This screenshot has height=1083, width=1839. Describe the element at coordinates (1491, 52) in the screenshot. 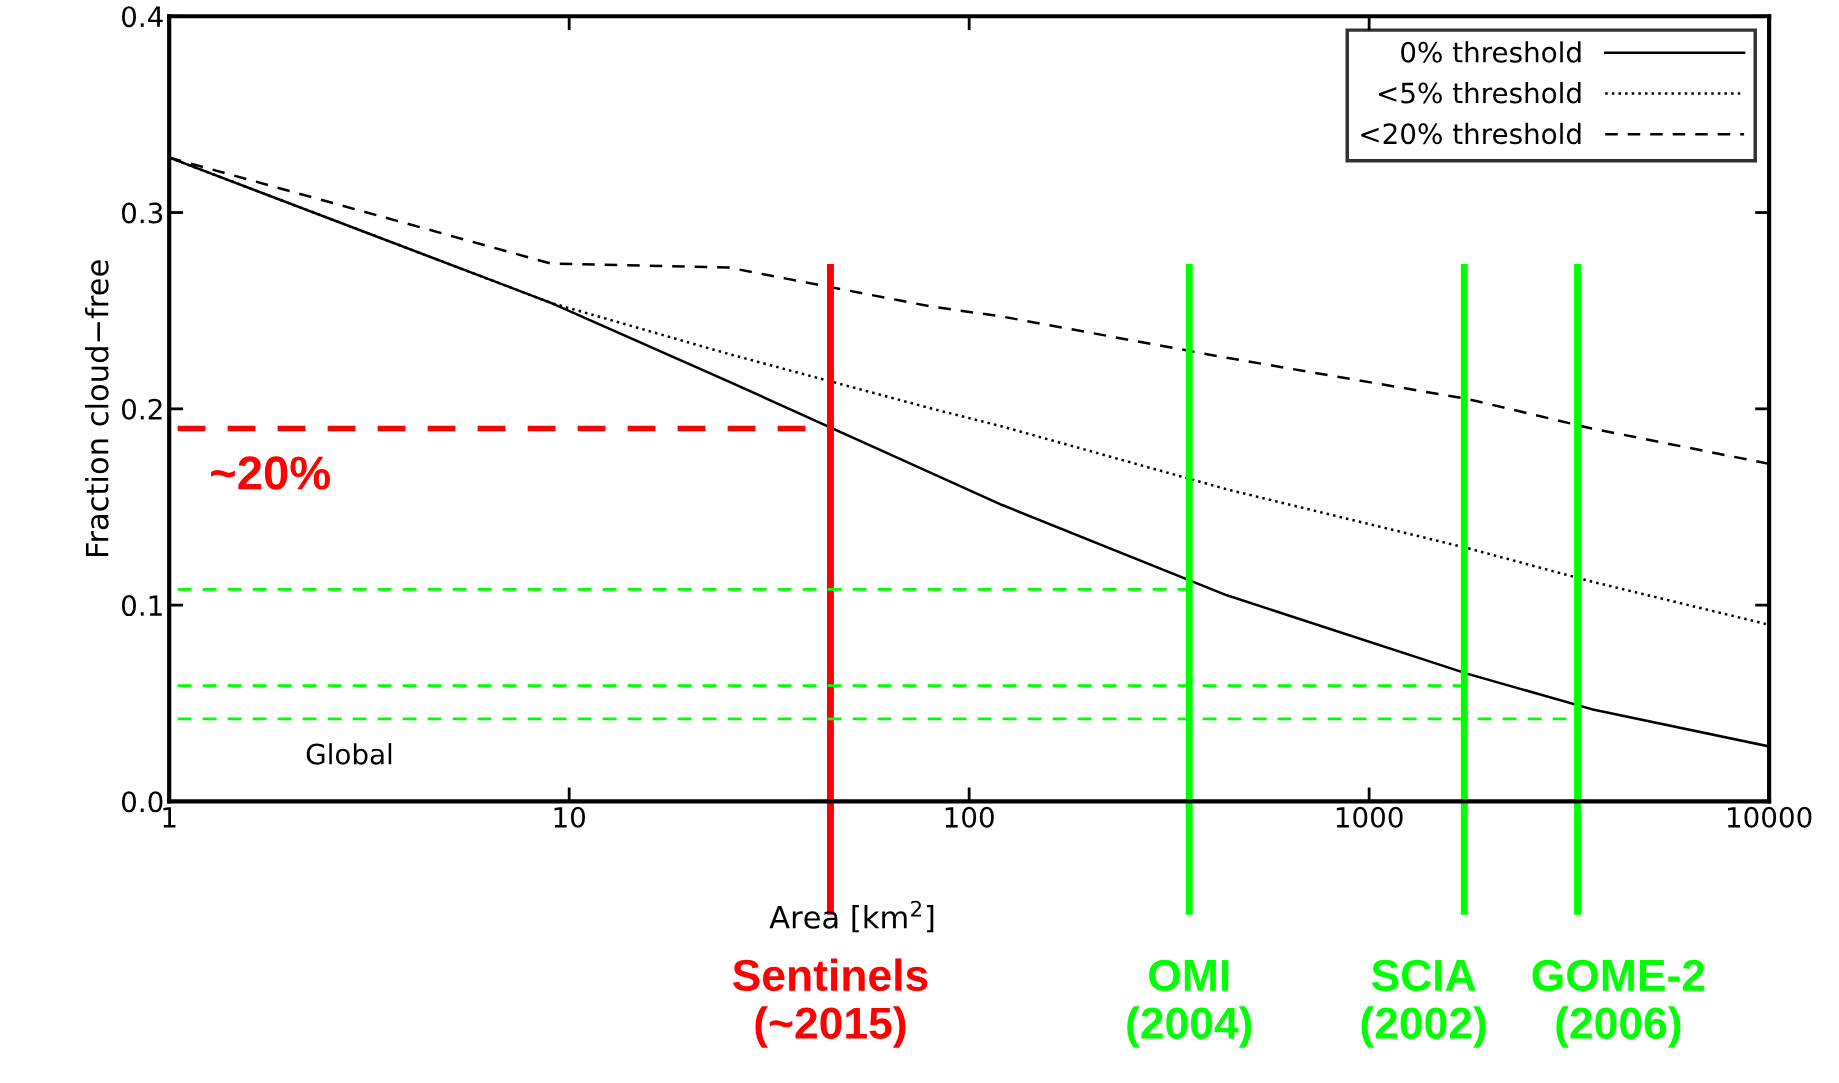

I see `legend-label: 0% threshold` at that location.